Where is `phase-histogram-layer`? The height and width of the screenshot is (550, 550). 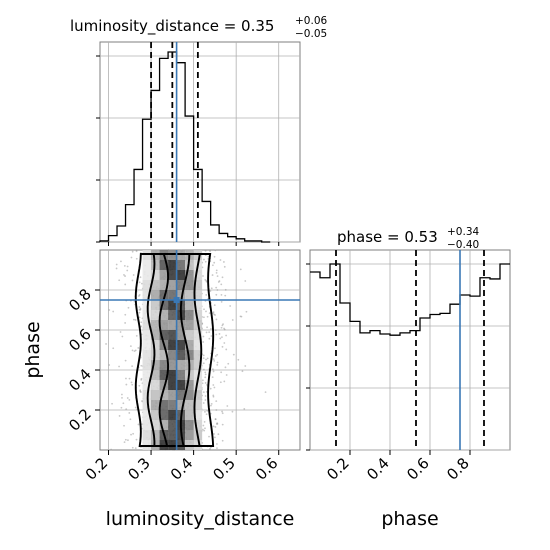
phase-histogram-layer is located at coordinates (410, 350).